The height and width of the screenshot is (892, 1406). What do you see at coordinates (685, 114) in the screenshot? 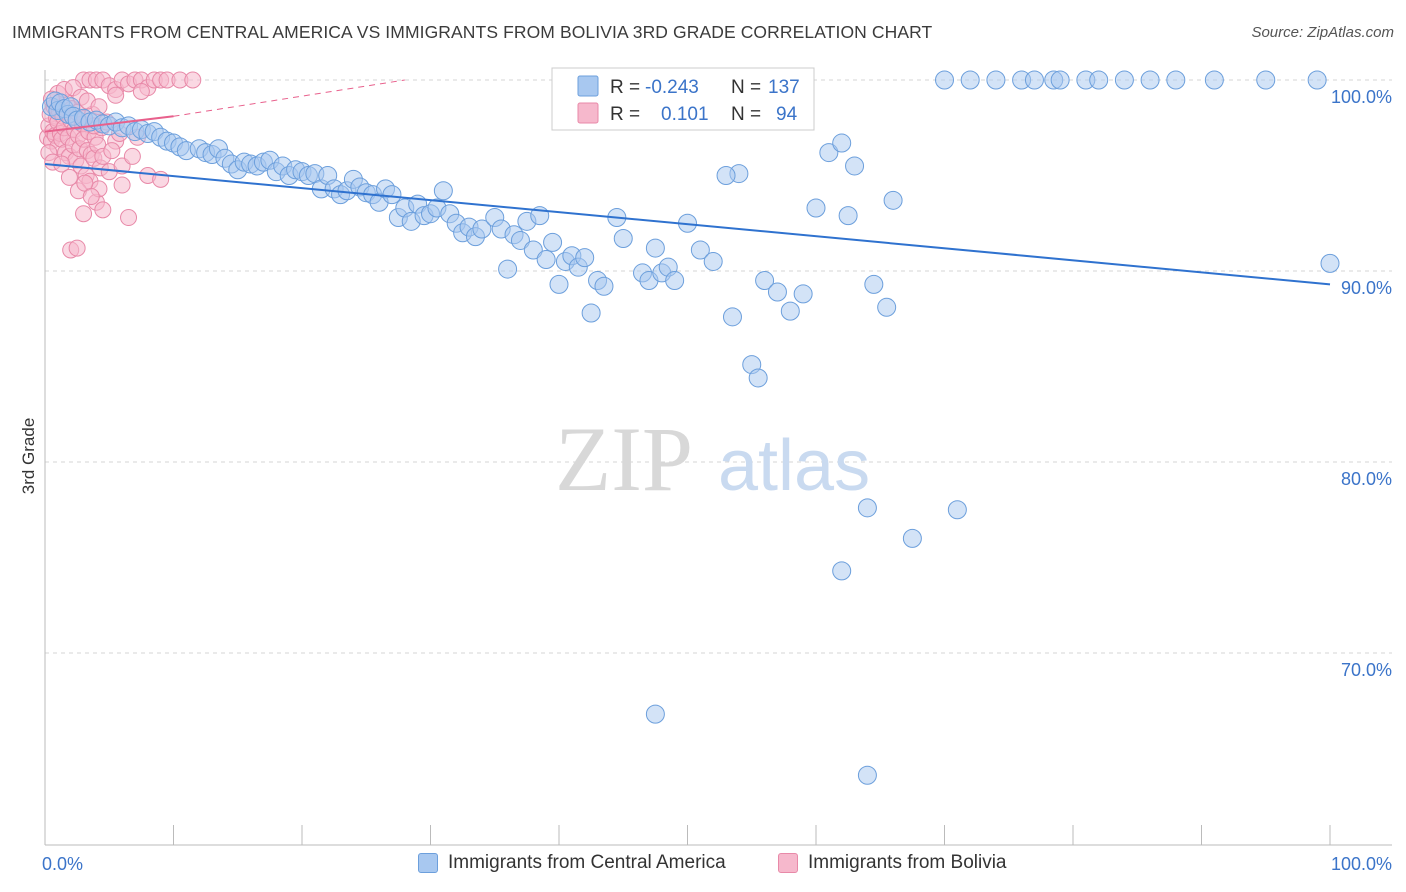
I see `legend-r-value-pink: 0.101` at bounding box center [685, 114].